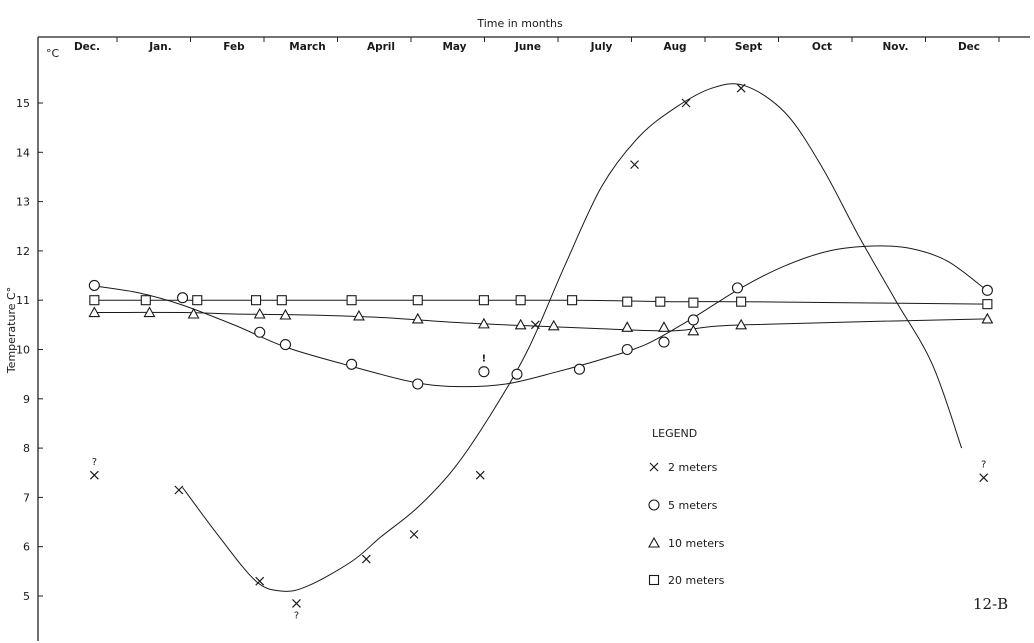 The image size is (1034, 643). What do you see at coordinates (654, 580) in the screenshot?
I see `legend-marker-20-meters` at bounding box center [654, 580].